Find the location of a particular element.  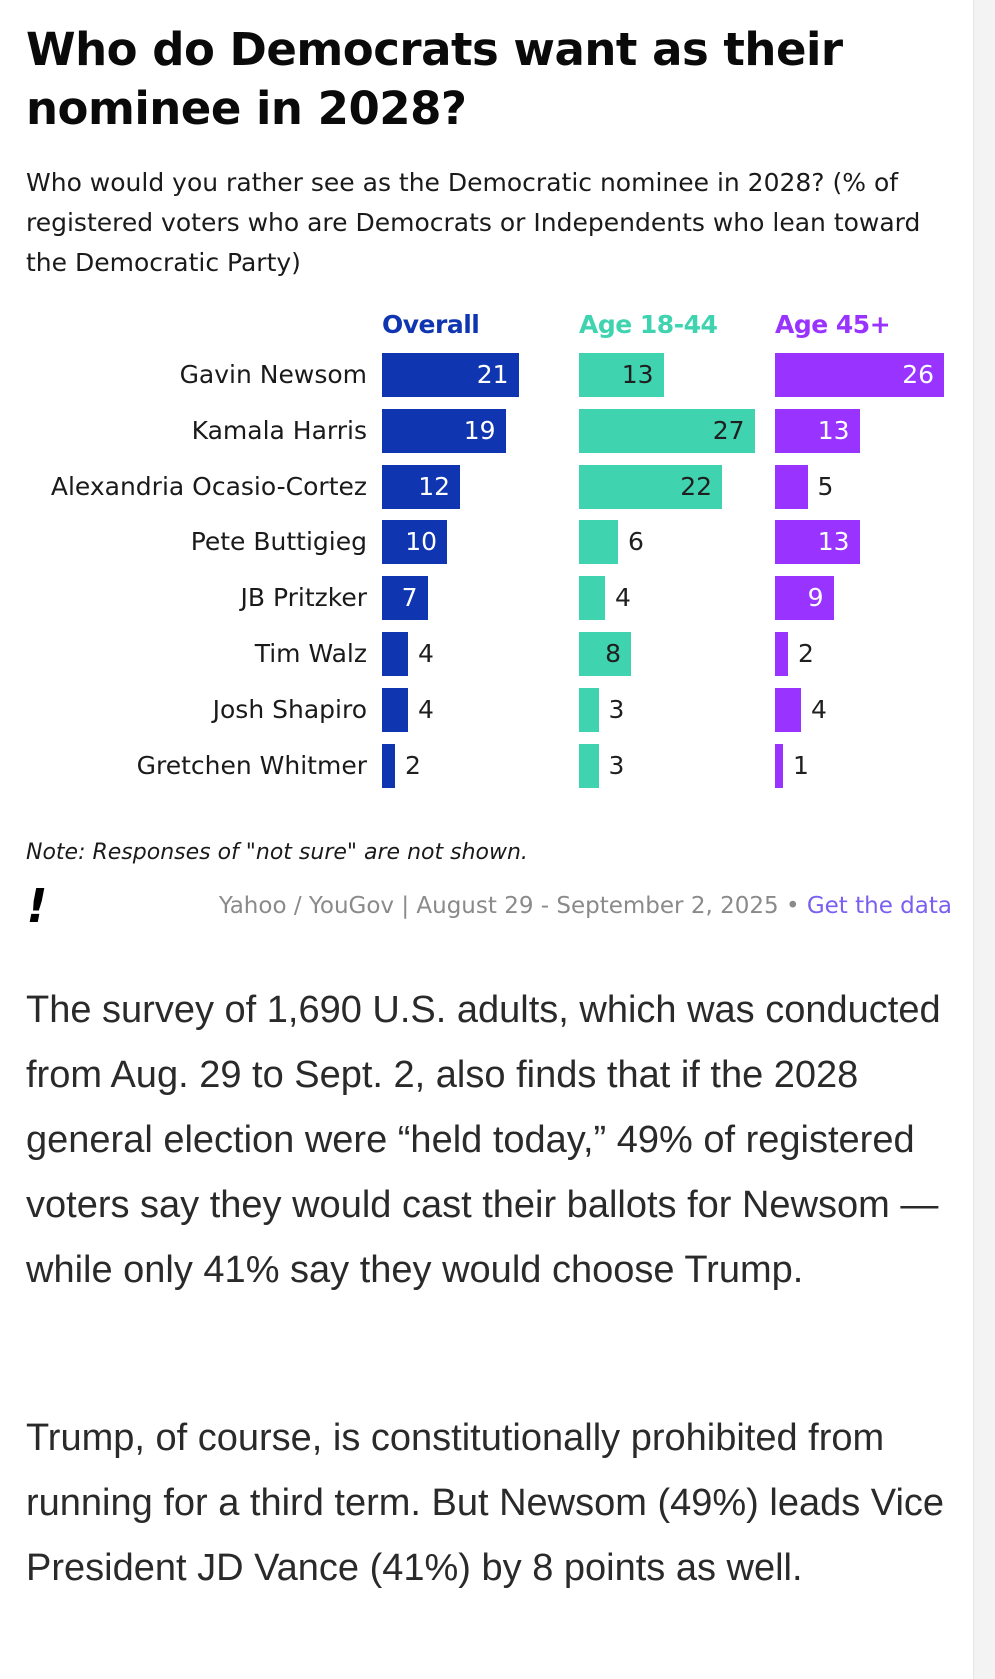

value-label-age-45-plus: 5 is located at coordinates (825, 486).